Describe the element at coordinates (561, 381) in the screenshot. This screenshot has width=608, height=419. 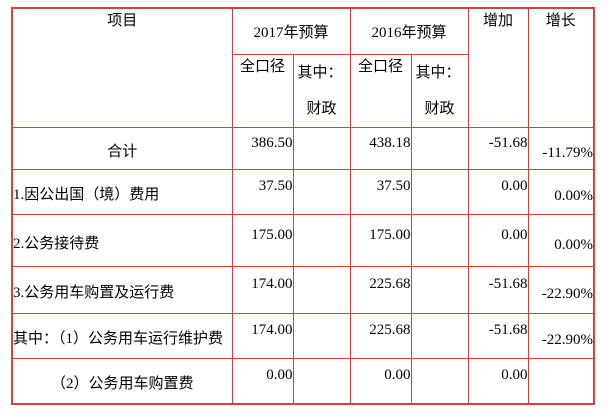
I see `cell-growth` at that location.